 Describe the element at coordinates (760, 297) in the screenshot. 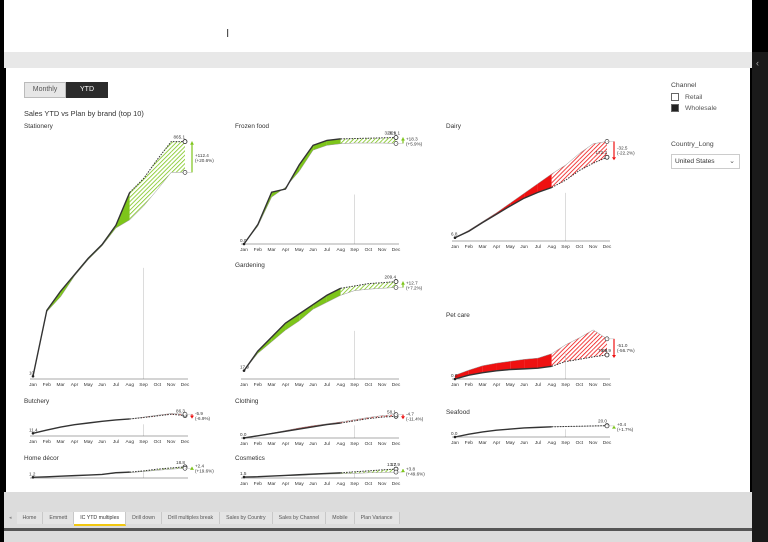

I see `filters-pane-collapsed: ‹` at that location.